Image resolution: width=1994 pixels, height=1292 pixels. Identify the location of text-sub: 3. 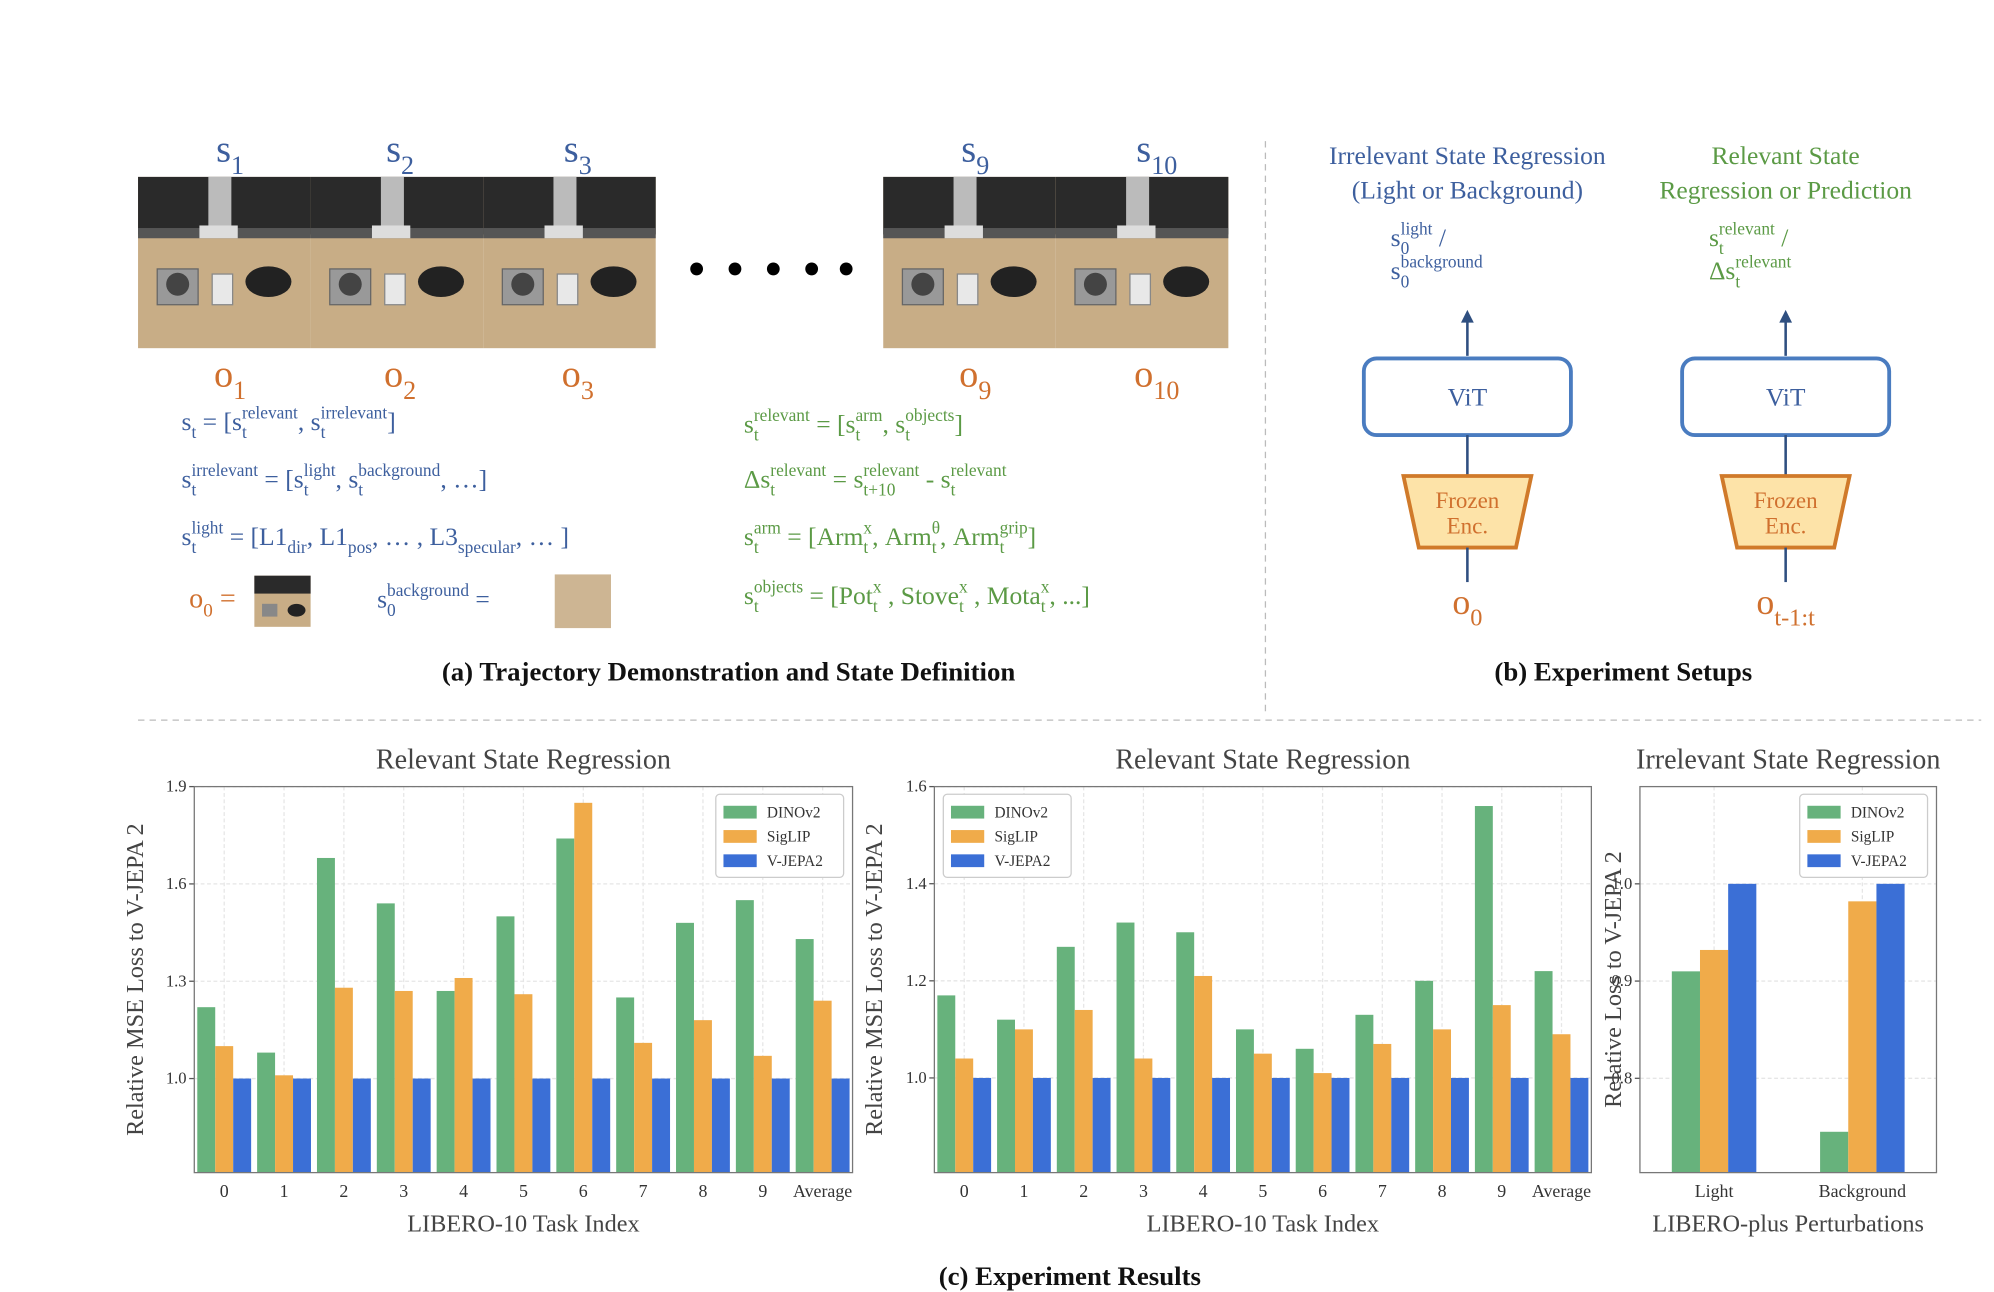
(587, 390).